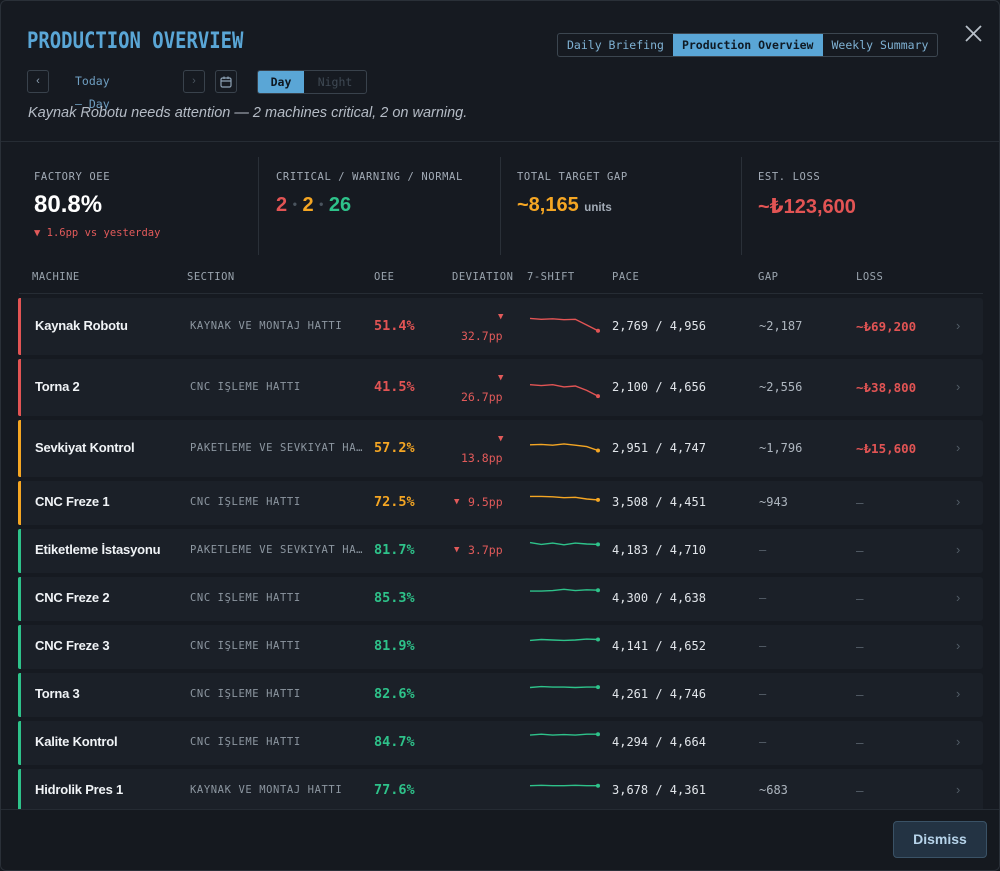  Describe the element at coordinates (482, 335) in the screenshot. I see `machine-deviation: 32.7pp` at that location.